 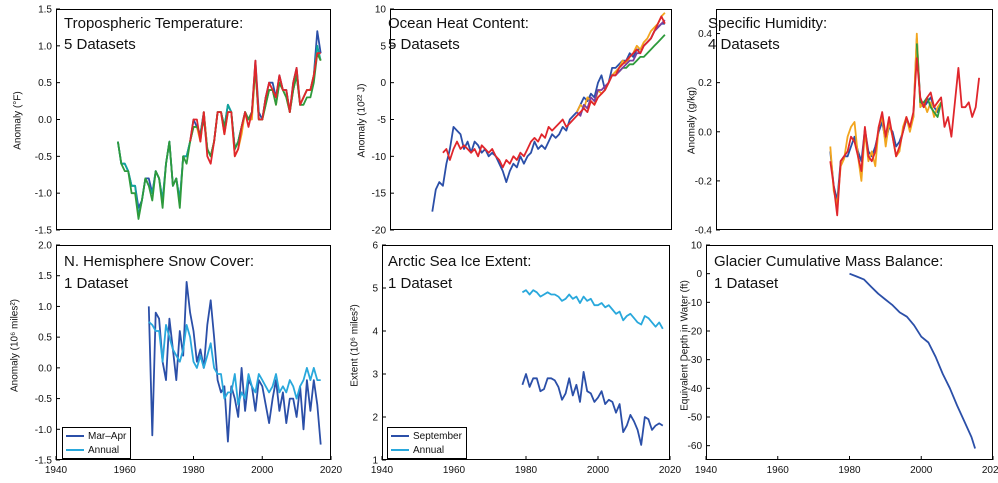 What do you see at coordinates (154, 23) in the screenshot?
I see `chart-title-line-1: Tropospheric Temperature:` at bounding box center [154, 23].